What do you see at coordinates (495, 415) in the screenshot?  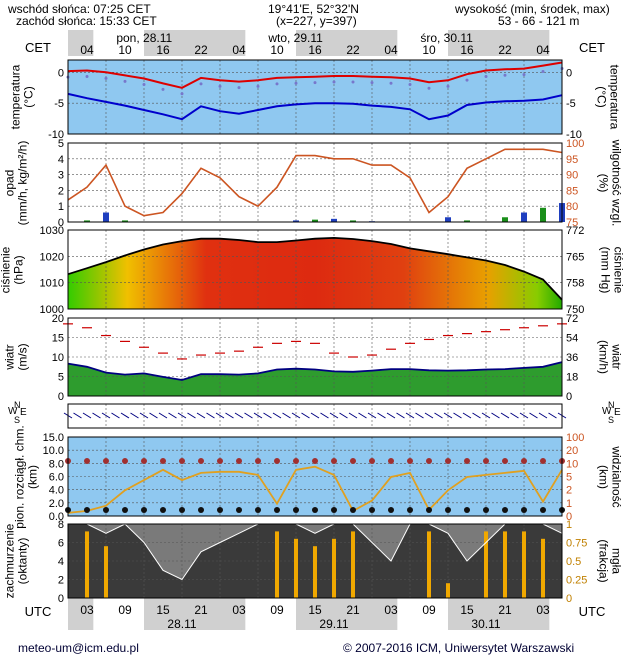 I see `wind-arrow-67.5` at bounding box center [495, 415].